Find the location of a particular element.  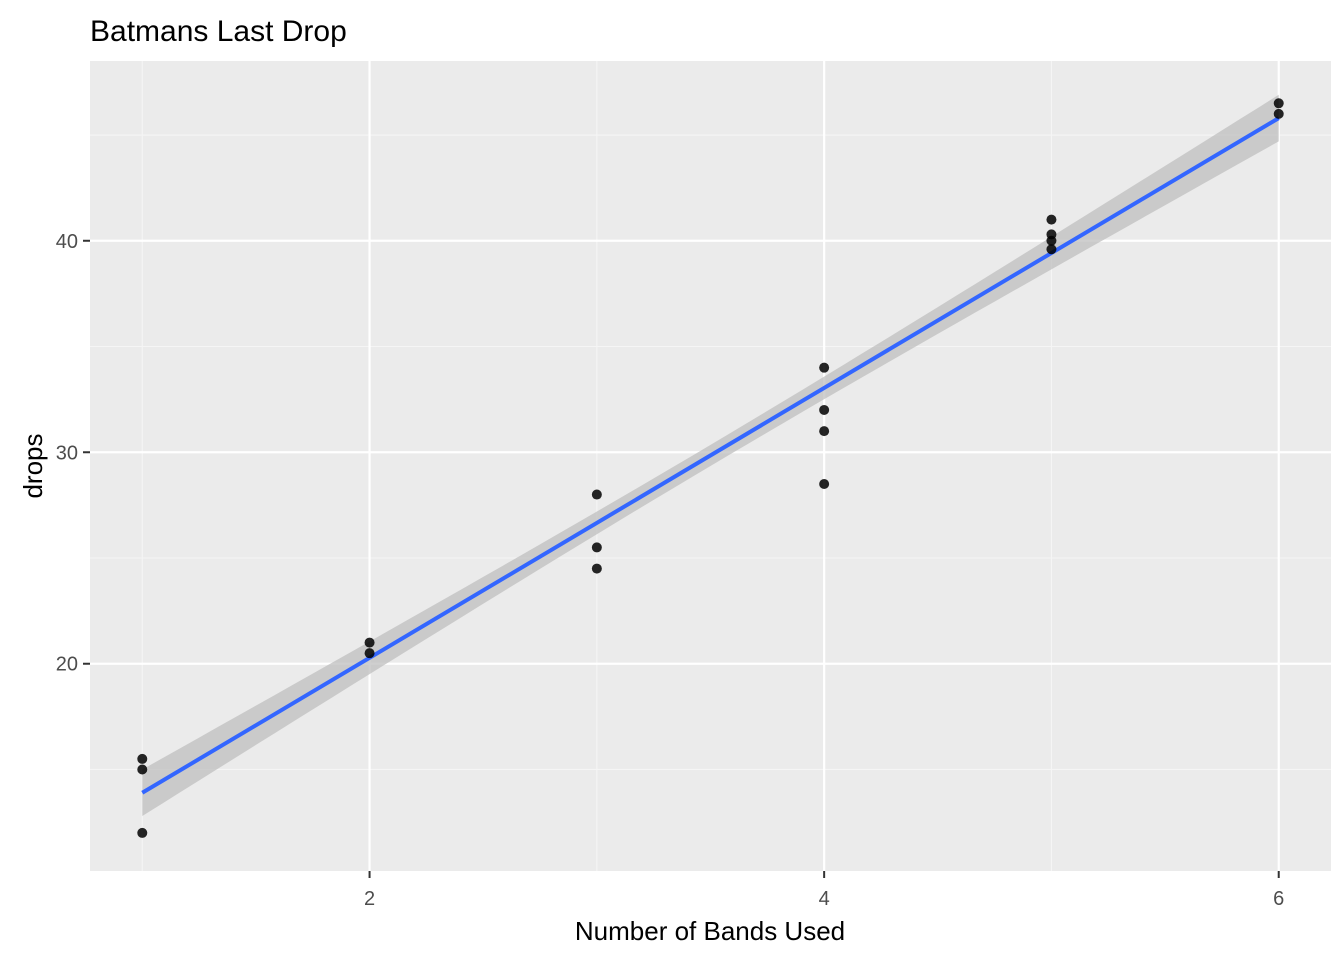

x-axis-title: Number of Bands Used is located at coordinates (710, 931).